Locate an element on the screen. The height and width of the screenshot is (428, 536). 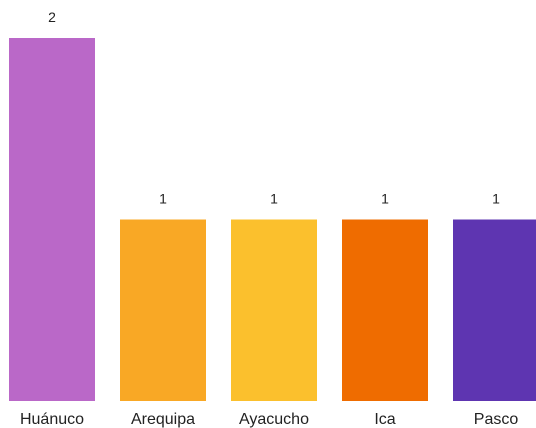
bar-arequipa is located at coordinates (163, 310).